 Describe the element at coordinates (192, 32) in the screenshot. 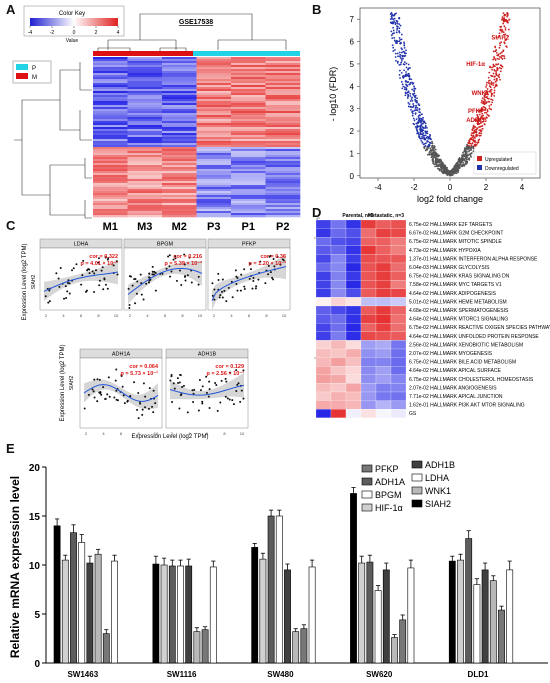

I see `column-dendrogram` at that location.